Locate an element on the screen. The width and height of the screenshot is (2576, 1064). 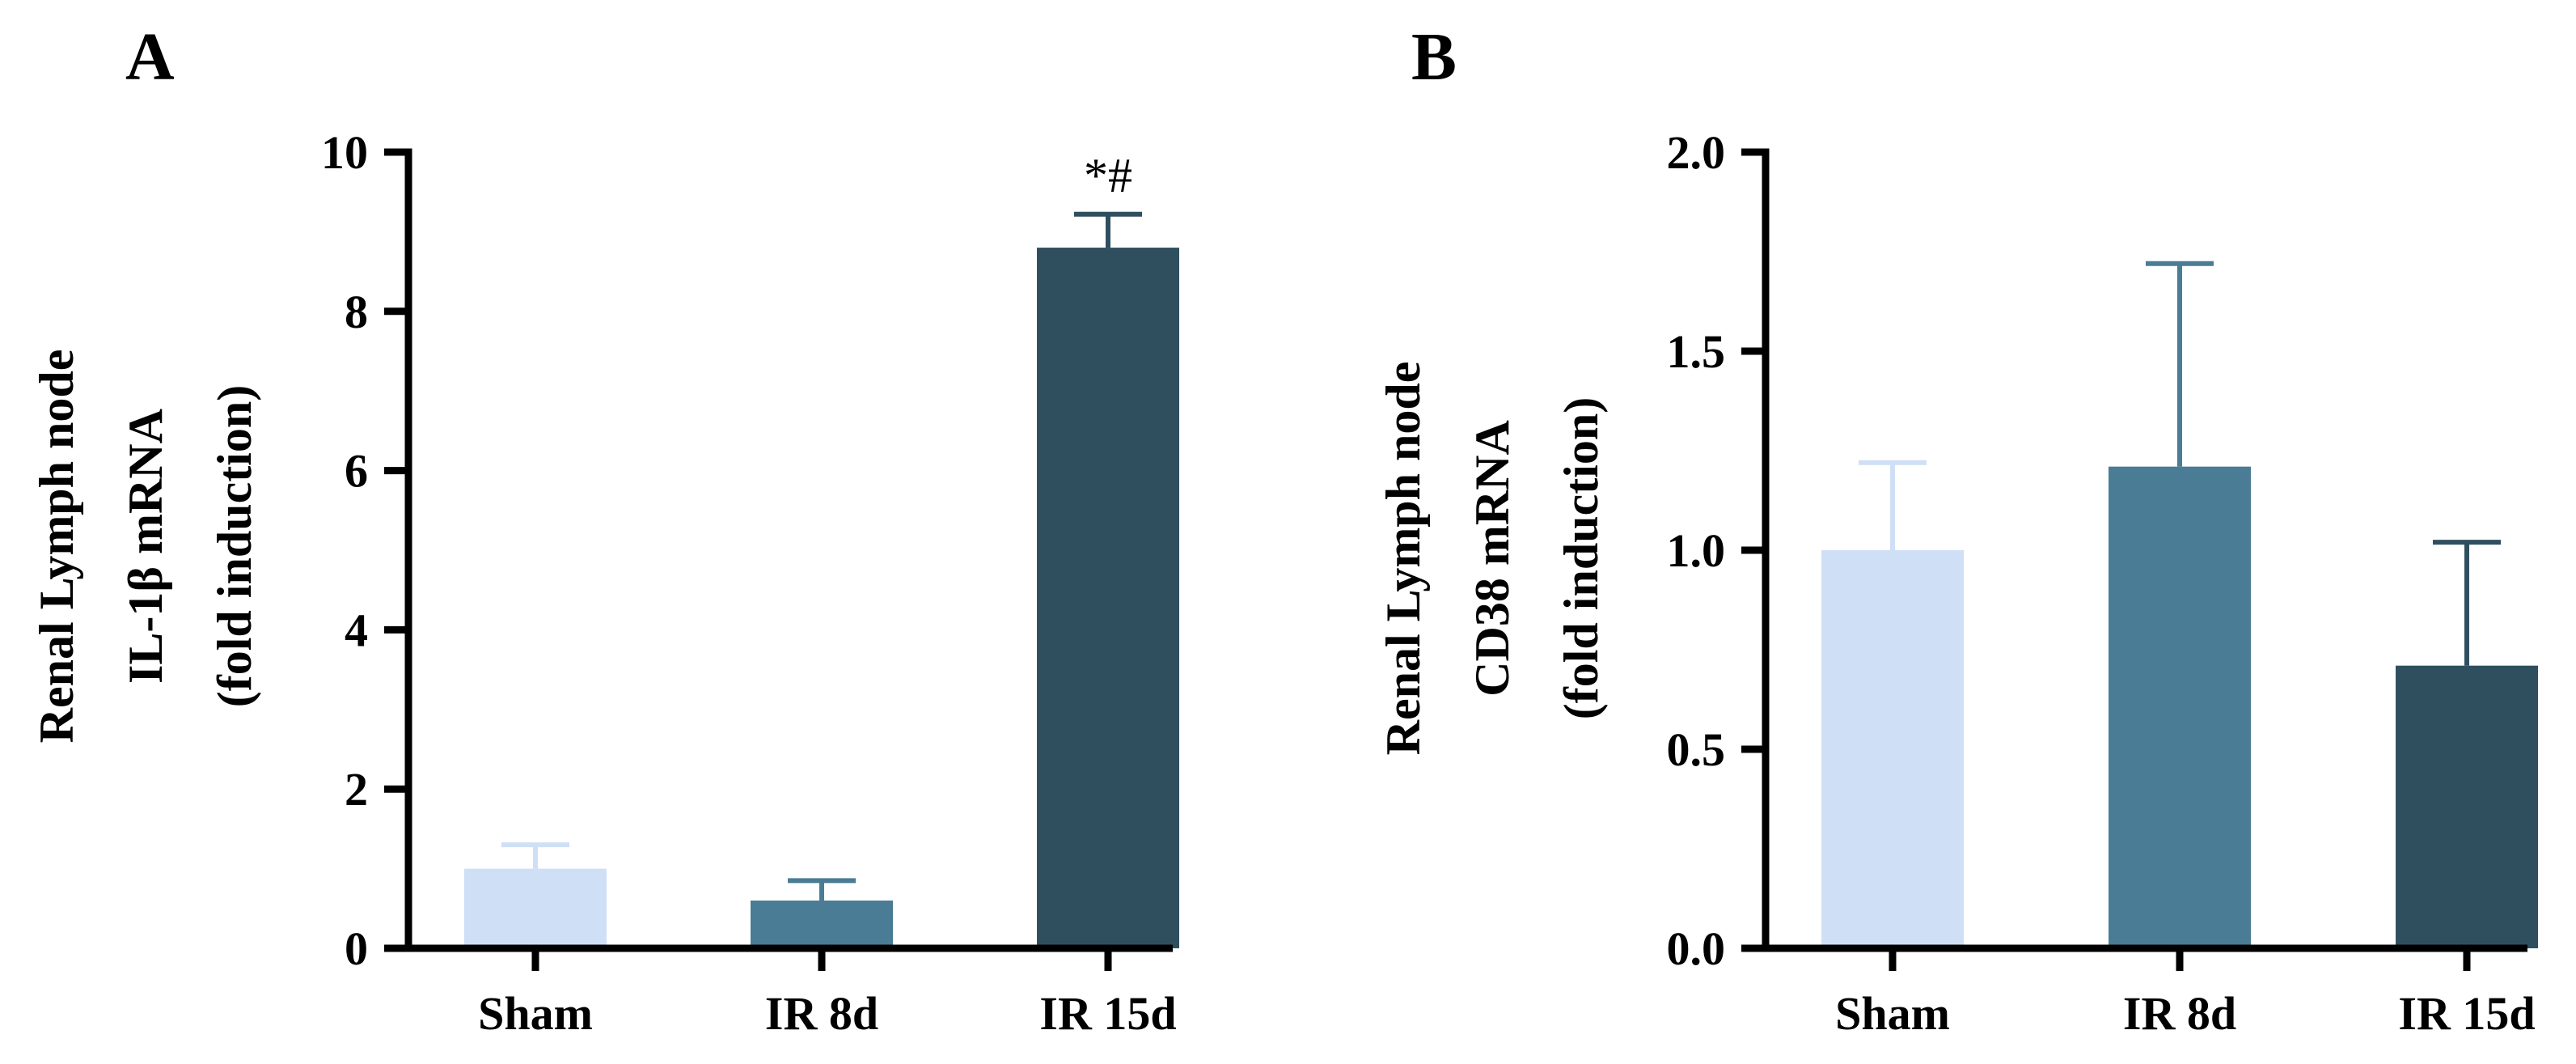
panel-a-category-label-1: Sham is located at coordinates (535, 1013).